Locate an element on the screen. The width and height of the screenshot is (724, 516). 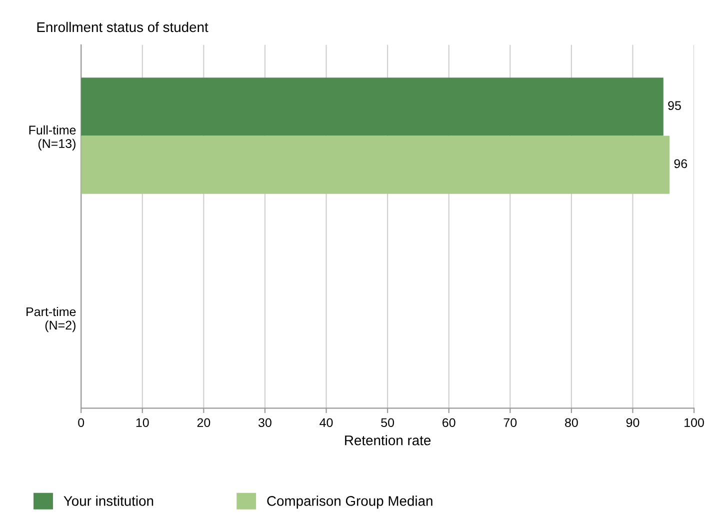
data-label: 96 is located at coordinates (681, 163).